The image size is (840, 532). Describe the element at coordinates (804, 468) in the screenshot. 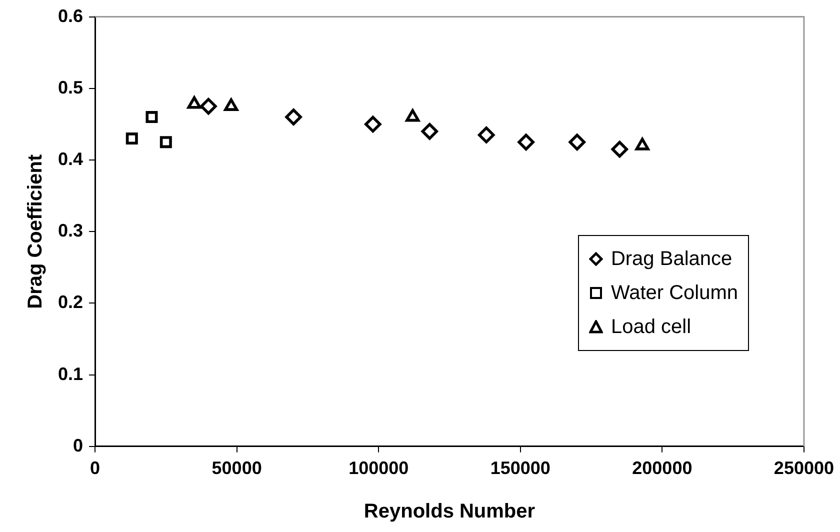

I see `x-tick-label: 250000` at that location.